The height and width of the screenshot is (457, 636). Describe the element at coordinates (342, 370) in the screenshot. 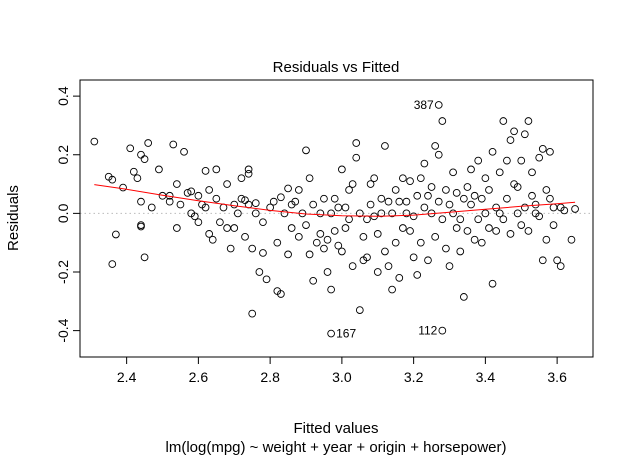

I see `x-axis: 2.4 2.6 2.8 3.0 3.2 3.4 3.6` at that location.